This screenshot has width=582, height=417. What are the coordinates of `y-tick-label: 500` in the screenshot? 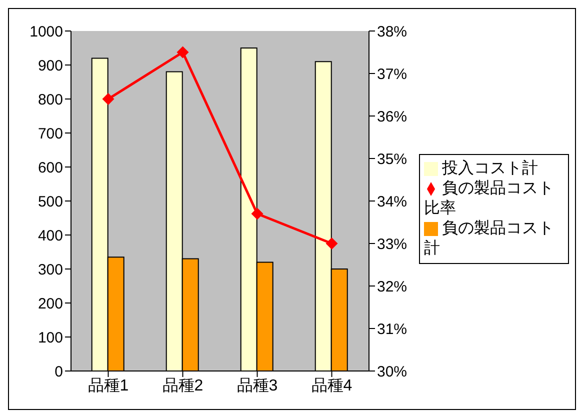 It's located at (50, 201).